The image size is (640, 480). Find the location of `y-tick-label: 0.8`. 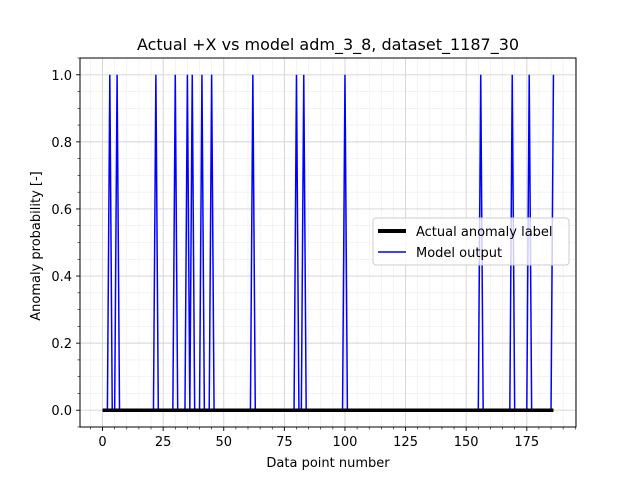

y-tick-label: 0.8 is located at coordinates (61, 143).